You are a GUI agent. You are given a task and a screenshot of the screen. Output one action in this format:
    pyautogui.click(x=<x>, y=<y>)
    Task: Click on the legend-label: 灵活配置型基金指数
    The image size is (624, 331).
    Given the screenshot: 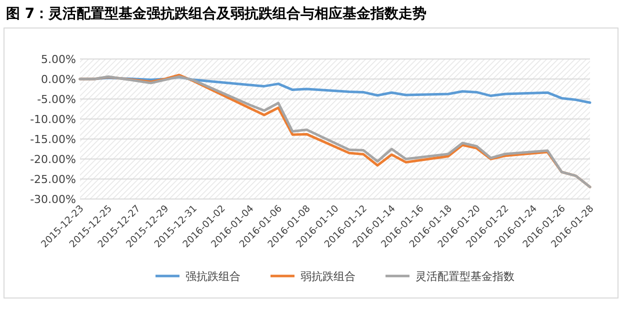 What is the action you would take?
    pyautogui.click(x=465, y=276)
    